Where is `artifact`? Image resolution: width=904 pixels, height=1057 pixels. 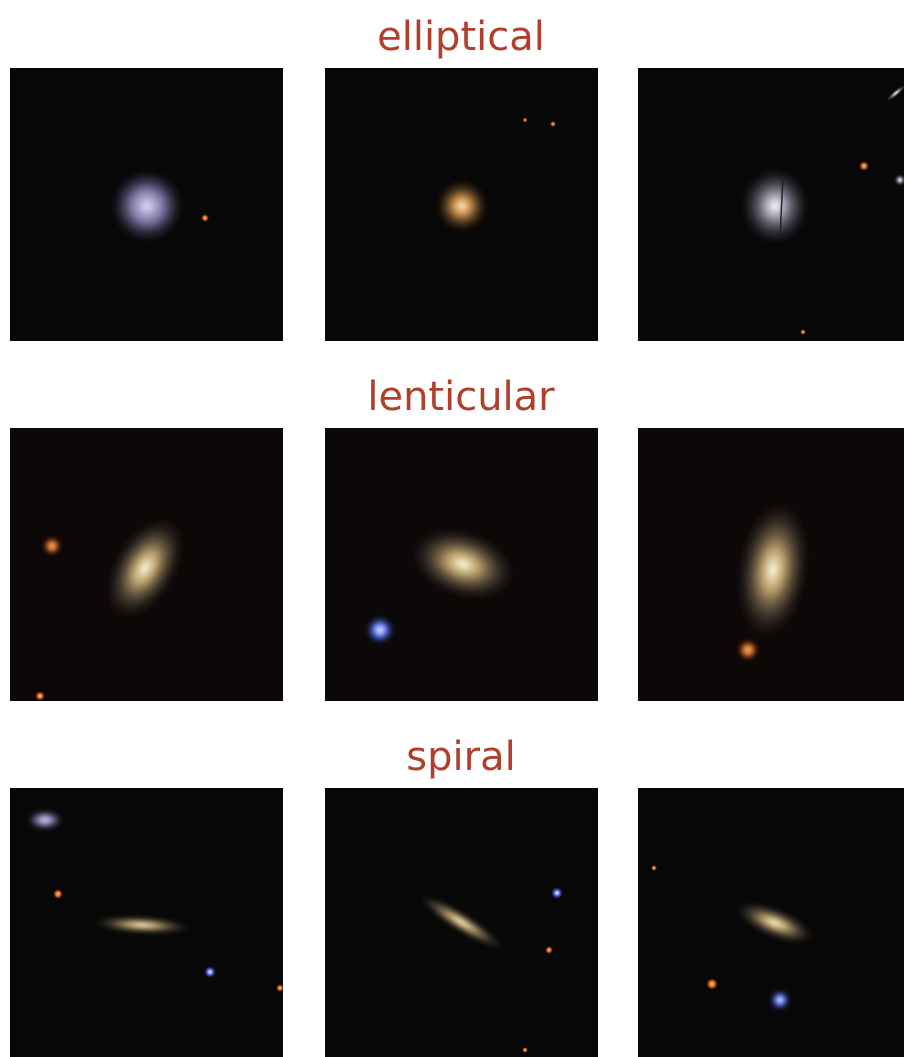
artifact is located at coordinates (781, 207).